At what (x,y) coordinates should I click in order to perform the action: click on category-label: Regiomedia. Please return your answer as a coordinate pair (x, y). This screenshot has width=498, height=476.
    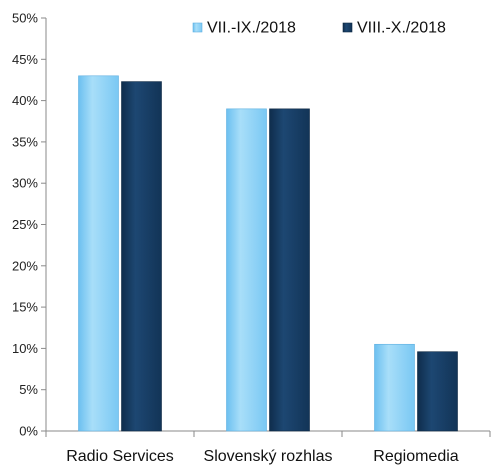
    Looking at the image, I should click on (415, 456).